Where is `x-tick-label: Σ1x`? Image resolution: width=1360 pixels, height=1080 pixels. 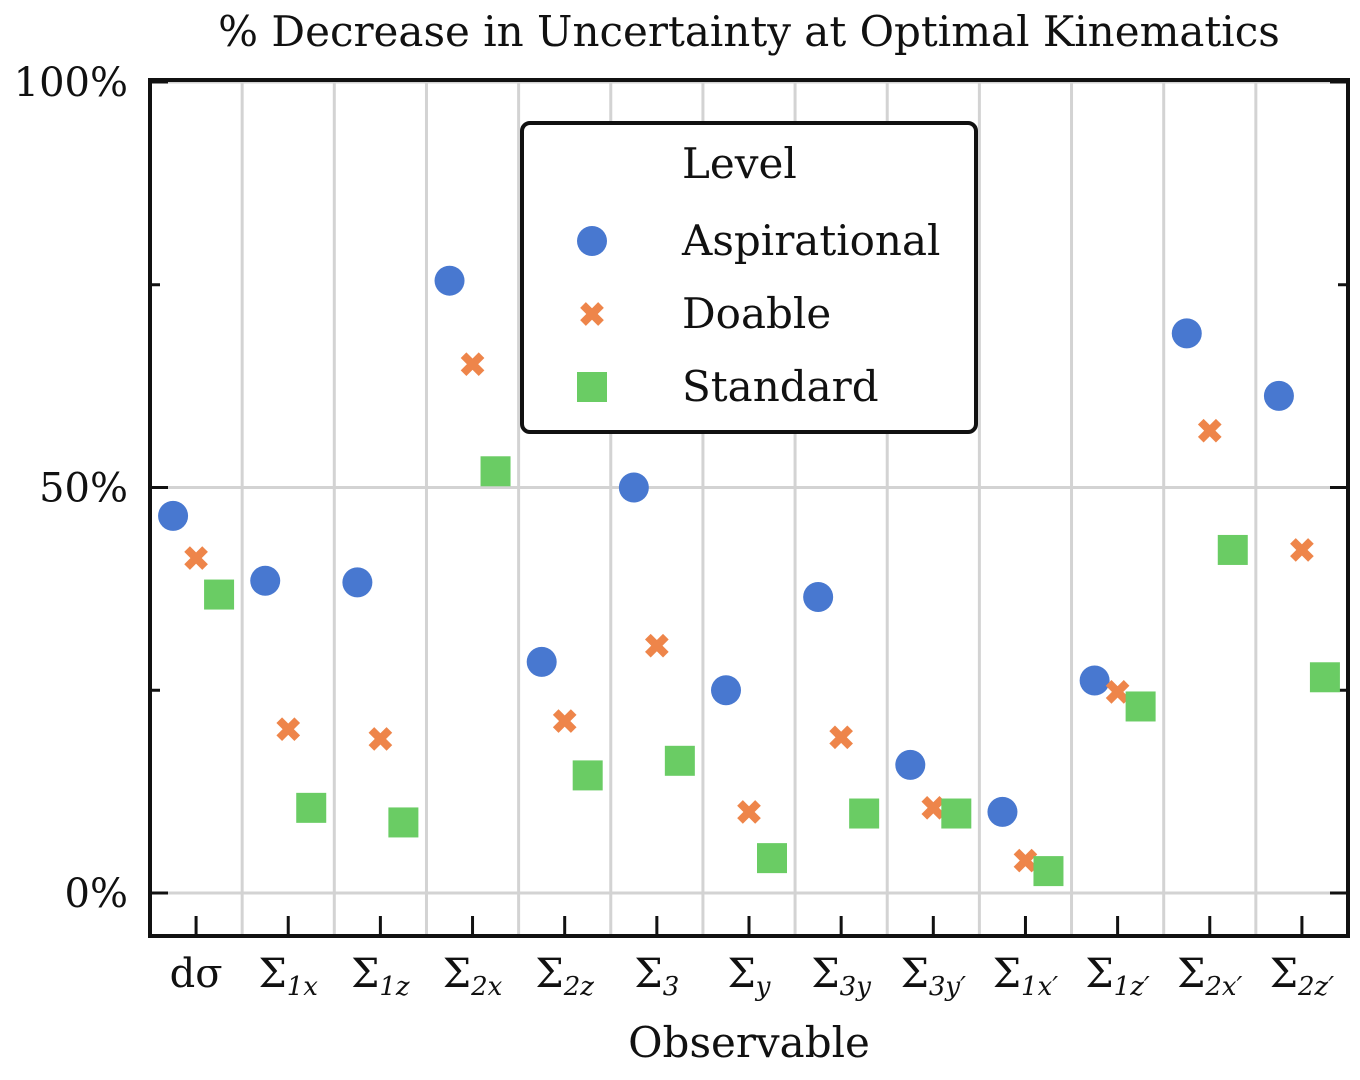
x-tick-label: Σ1x is located at coordinates (288, 976).